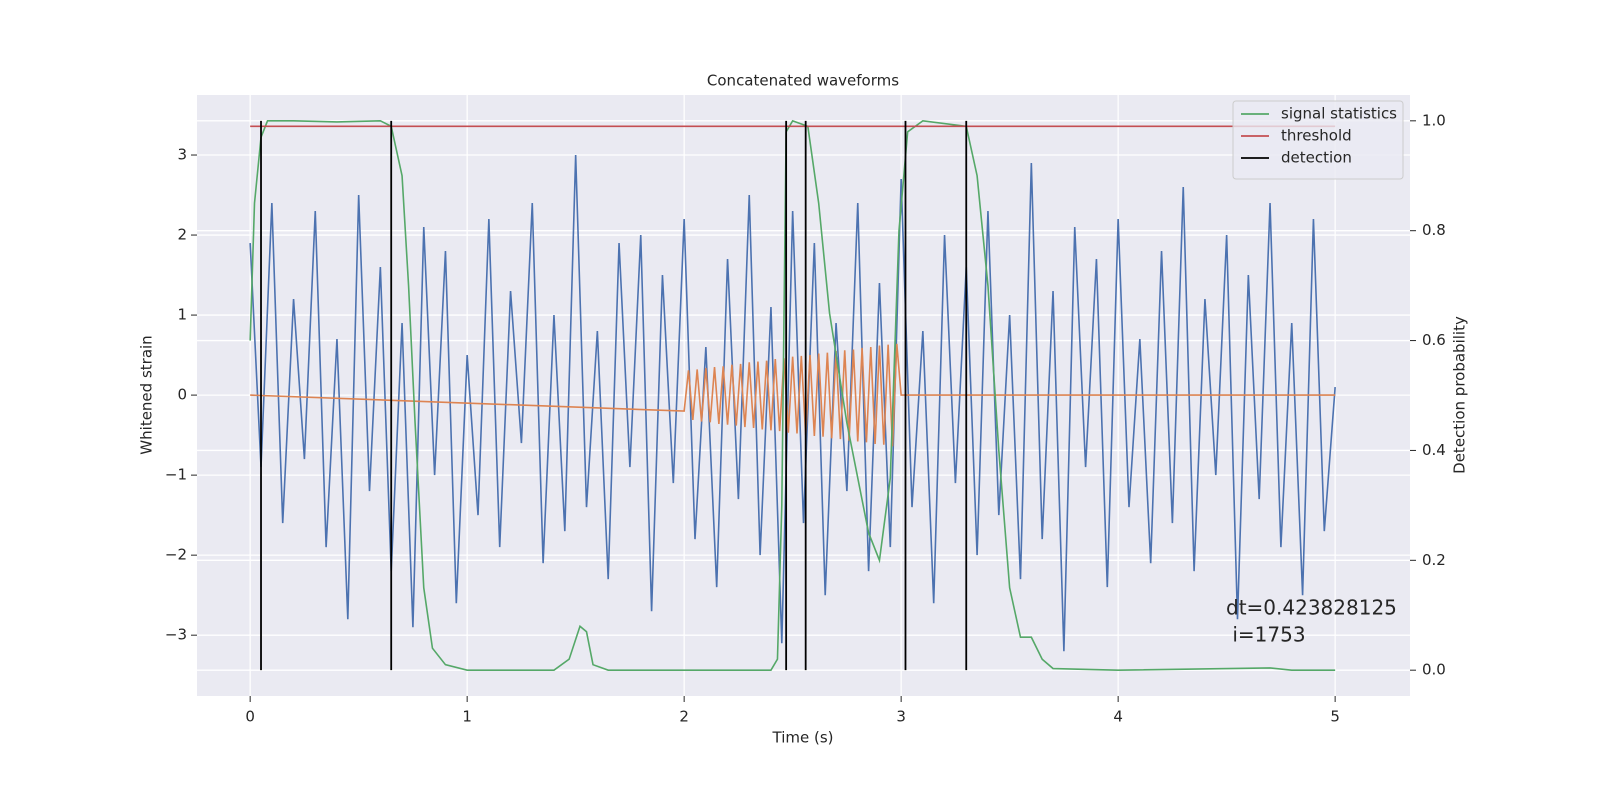 The height and width of the screenshot is (800, 1600). I want to click on y2-tick-label: 0.0, so click(1434, 670).